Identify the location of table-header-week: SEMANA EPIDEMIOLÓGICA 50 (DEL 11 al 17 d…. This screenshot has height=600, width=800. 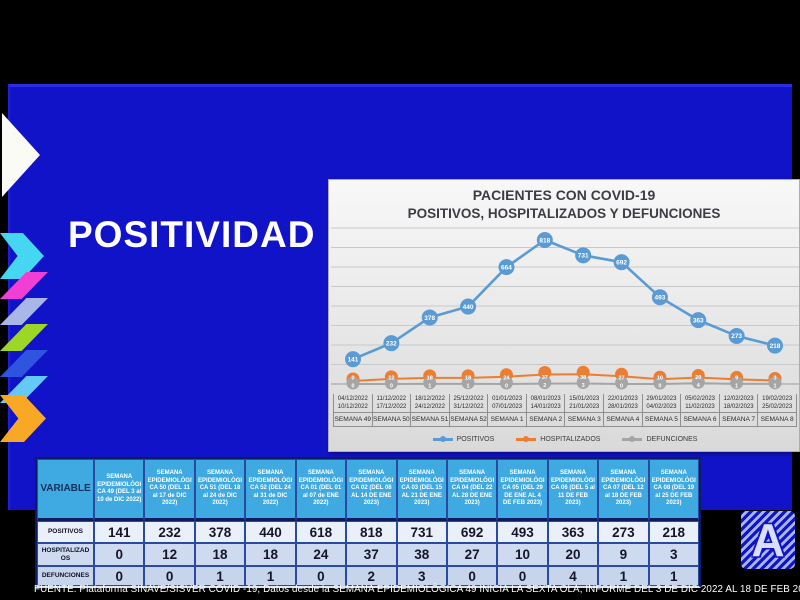
(169, 490).